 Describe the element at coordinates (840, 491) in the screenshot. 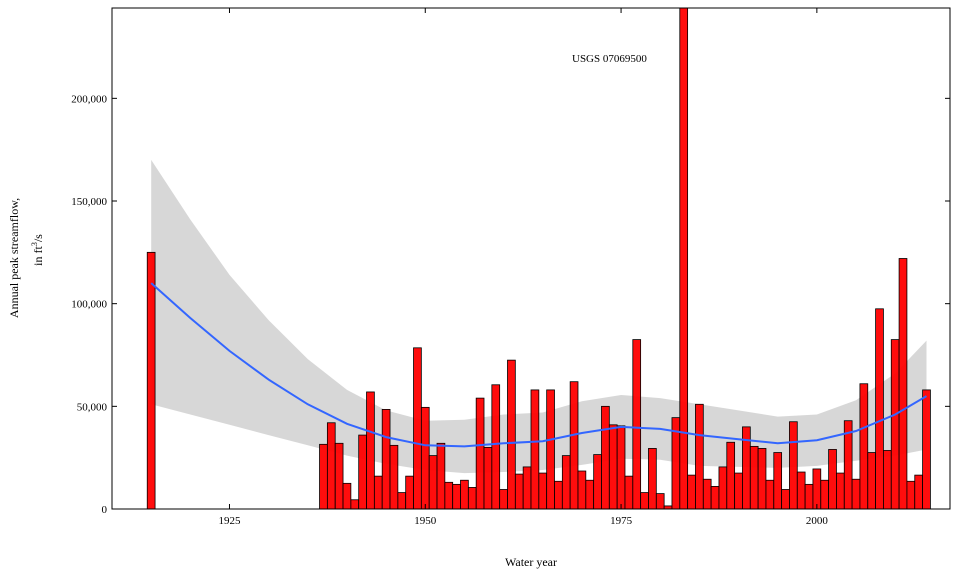

I see `bar-2003` at that location.